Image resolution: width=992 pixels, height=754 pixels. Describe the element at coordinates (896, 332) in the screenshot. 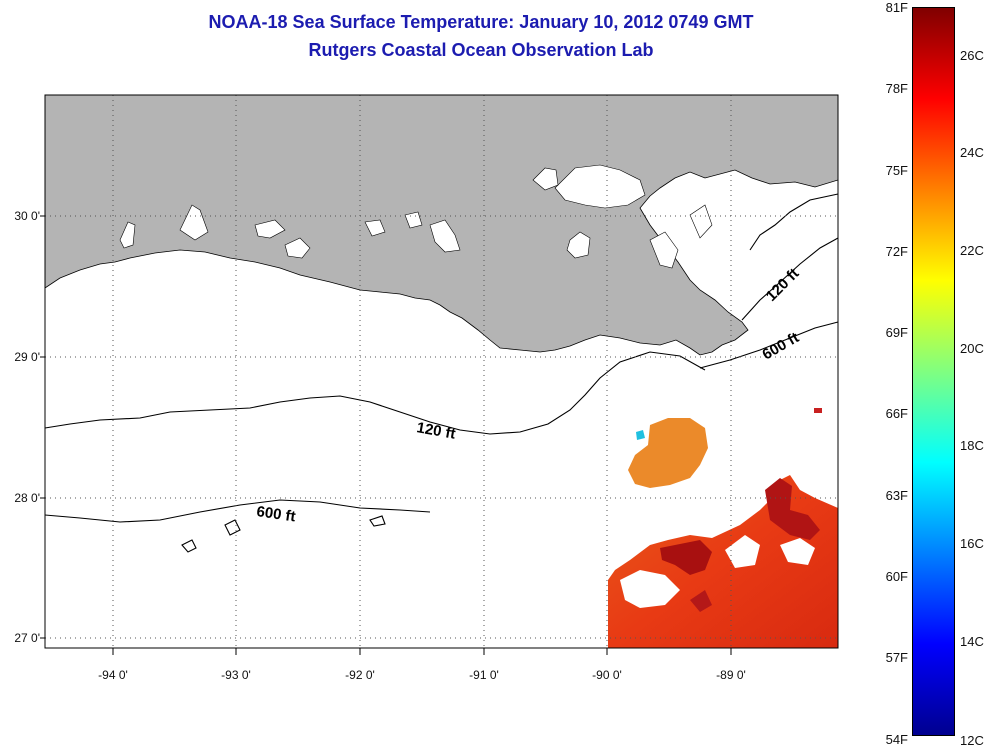

I see `colorbar-f-69: 69F` at that location.